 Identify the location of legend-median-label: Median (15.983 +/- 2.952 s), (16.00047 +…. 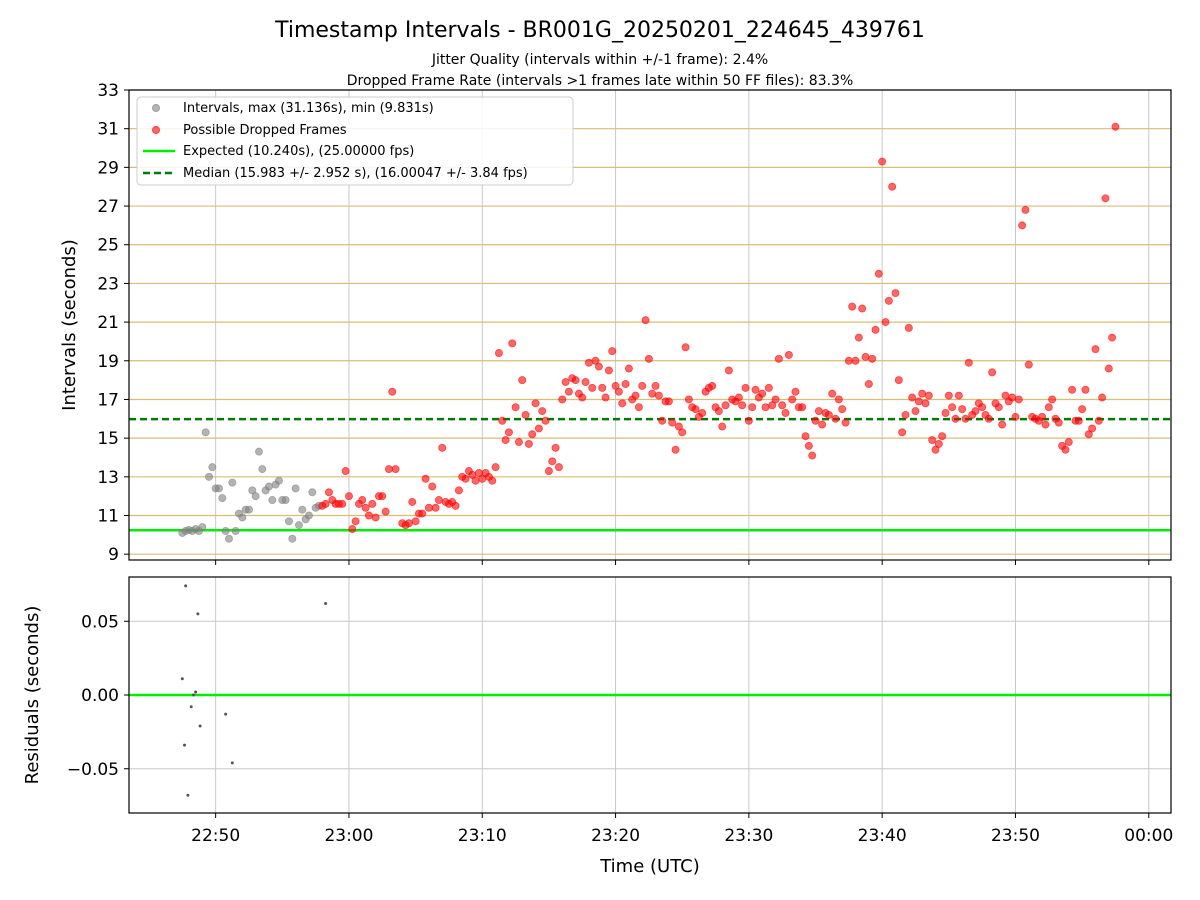
(355, 173).